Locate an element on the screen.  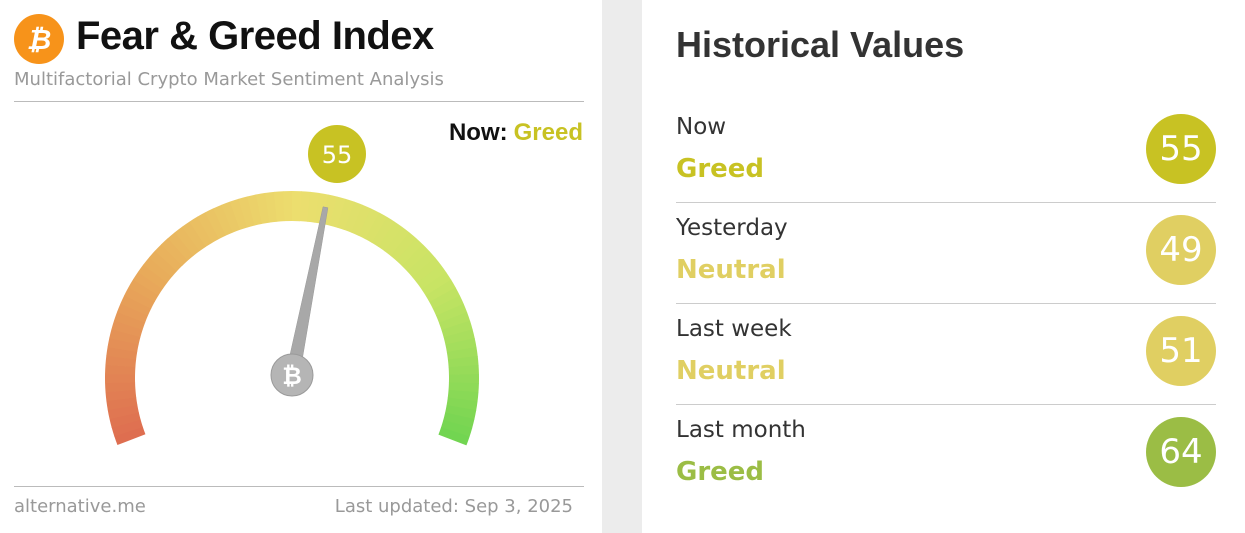
source-link: alternative.me is located at coordinates (80, 506).